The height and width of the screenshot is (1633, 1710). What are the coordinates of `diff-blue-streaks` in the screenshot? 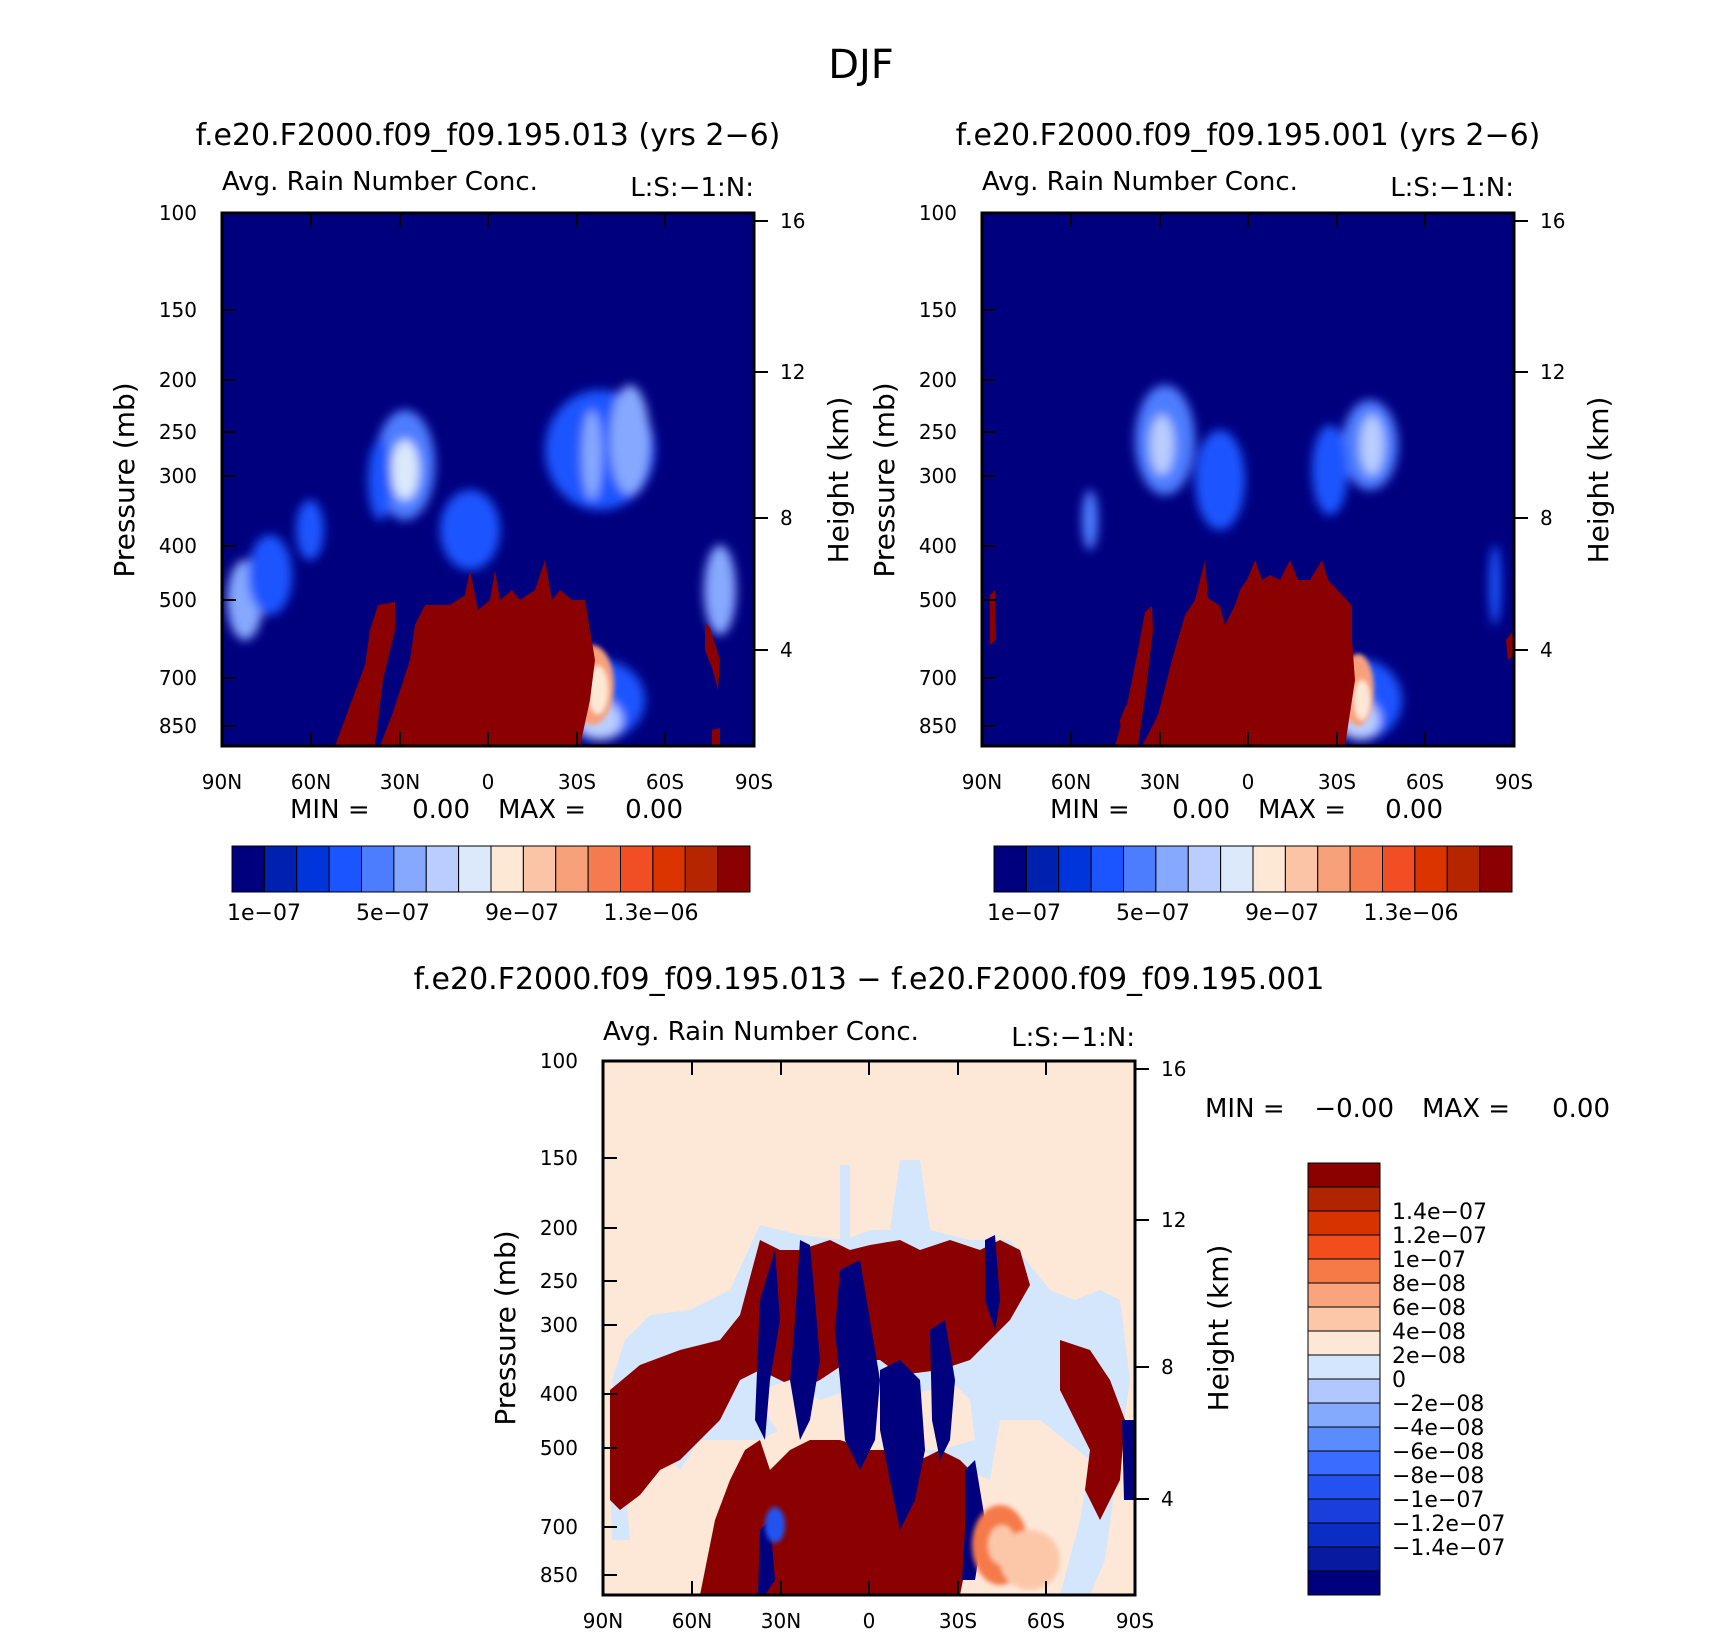 It's located at (945, 1415).